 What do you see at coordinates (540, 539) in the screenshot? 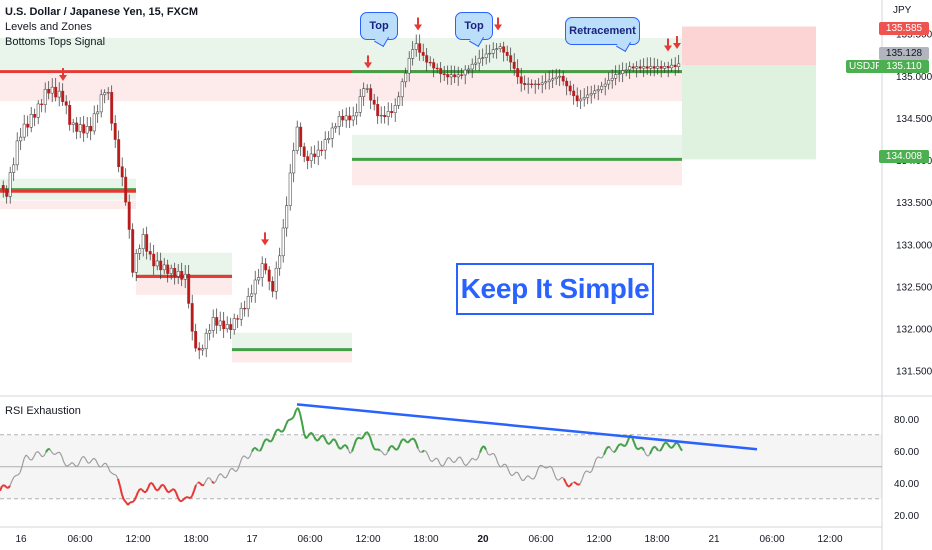
I see `time-tick-label: 06:00` at bounding box center [540, 539].